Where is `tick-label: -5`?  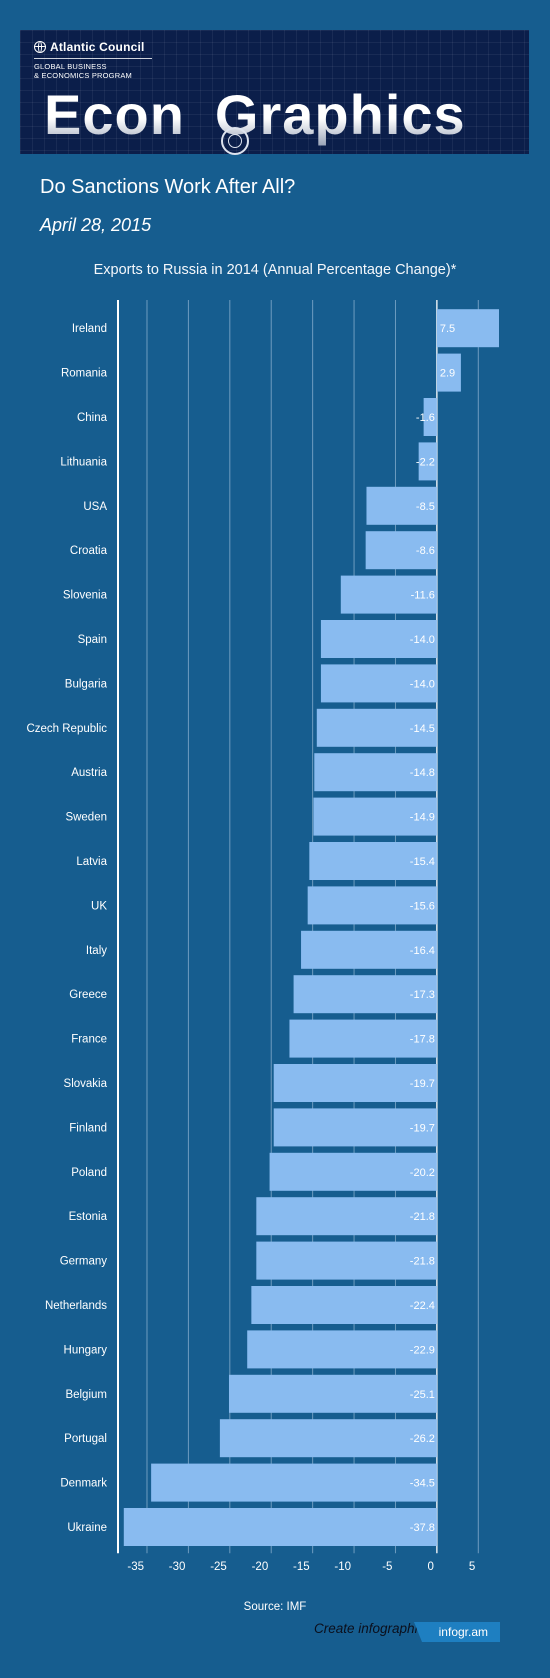
tick-label: -5 is located at coordinates (387, 1567).